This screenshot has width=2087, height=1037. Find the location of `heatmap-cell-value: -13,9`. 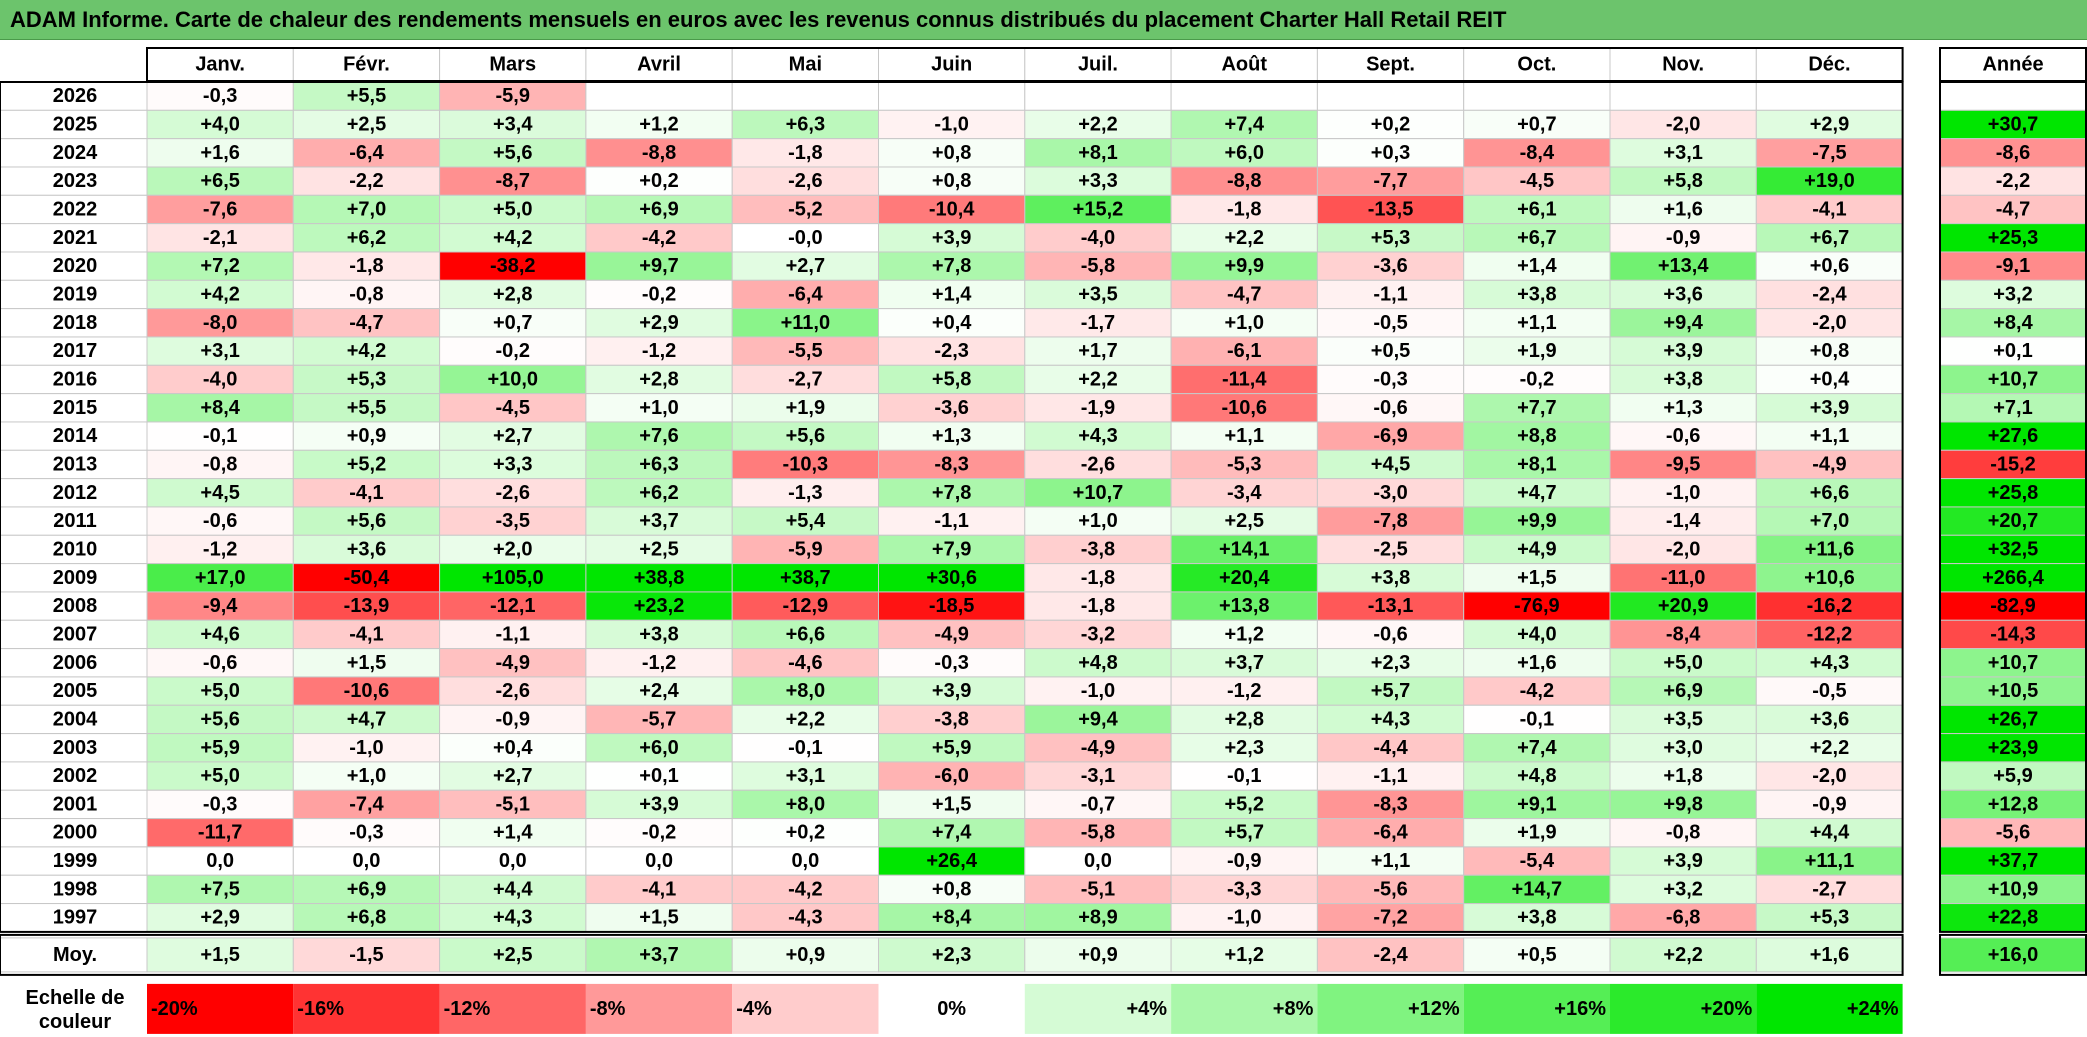

heatmap-cell-value: -13,9 is located at coordinates (367, 606).